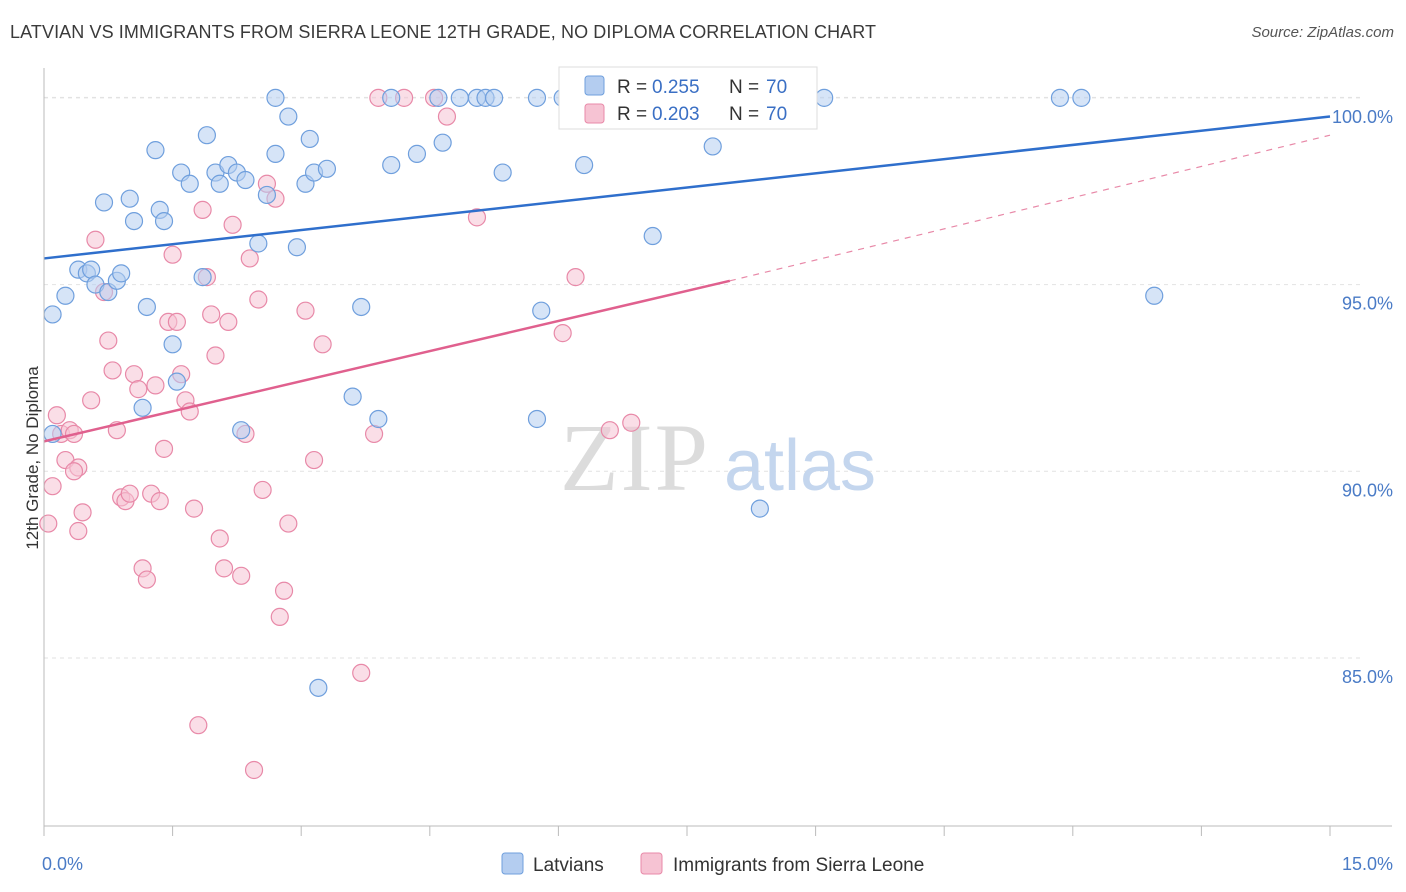 The width and height of the screenshot is (1406, 892). Describe the element at coordinates (387, 361) in the screenshot. I see `sierra-leone-trend-line` at that location.